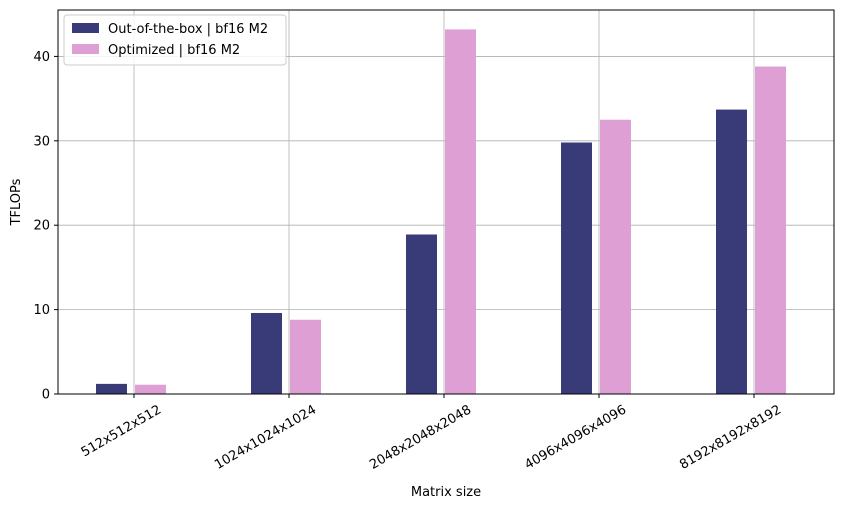 The height and width of the screenshot is (507, 841). What do you see at coordinates (41, 141) in the screenshot?
I see `y-tick-label: 30` at bounding box center [41, 141].